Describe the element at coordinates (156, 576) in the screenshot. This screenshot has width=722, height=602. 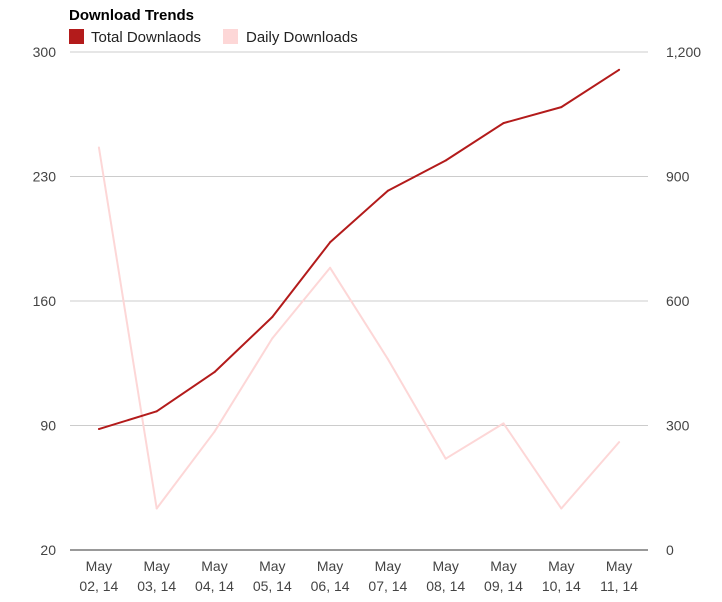
I see `x-tick-label: May 03, 14` at that location.